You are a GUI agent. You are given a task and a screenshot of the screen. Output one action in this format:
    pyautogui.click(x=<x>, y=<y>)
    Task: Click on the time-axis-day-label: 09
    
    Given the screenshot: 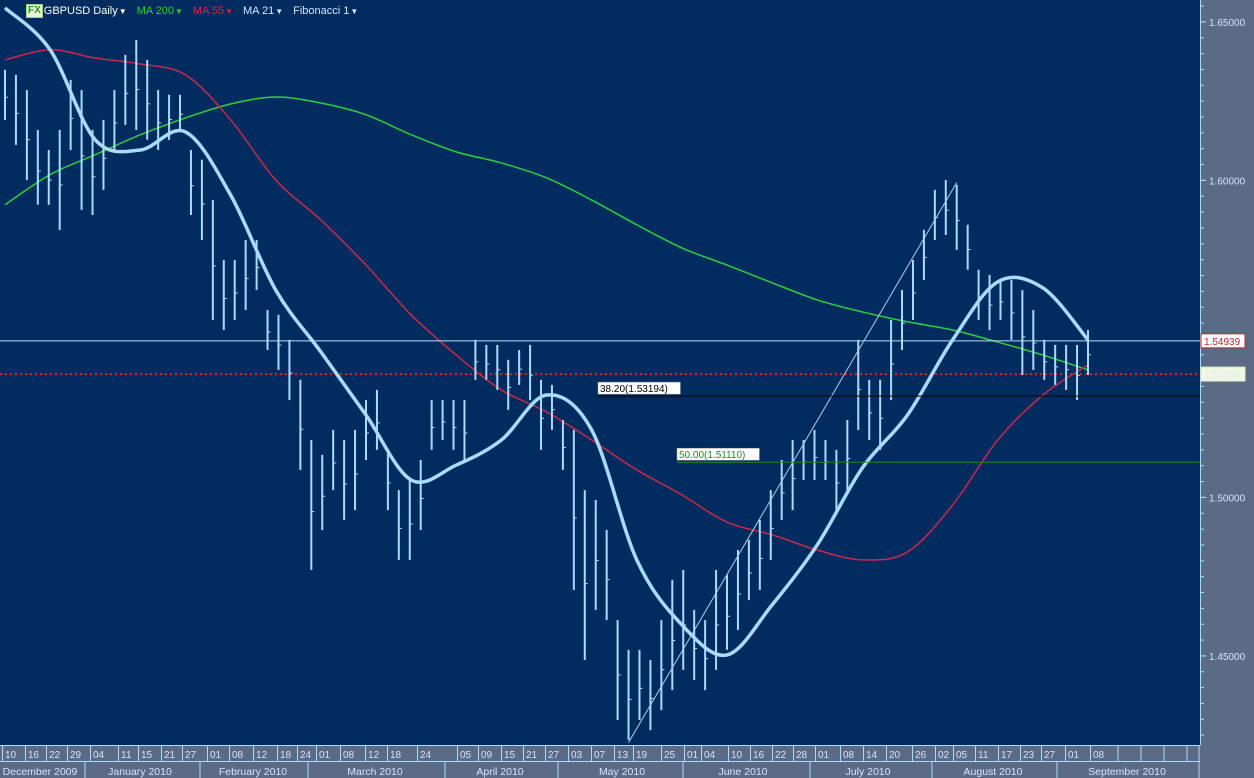 What is the action you would take?
    pyautogui.click(x=487, y=755)
    